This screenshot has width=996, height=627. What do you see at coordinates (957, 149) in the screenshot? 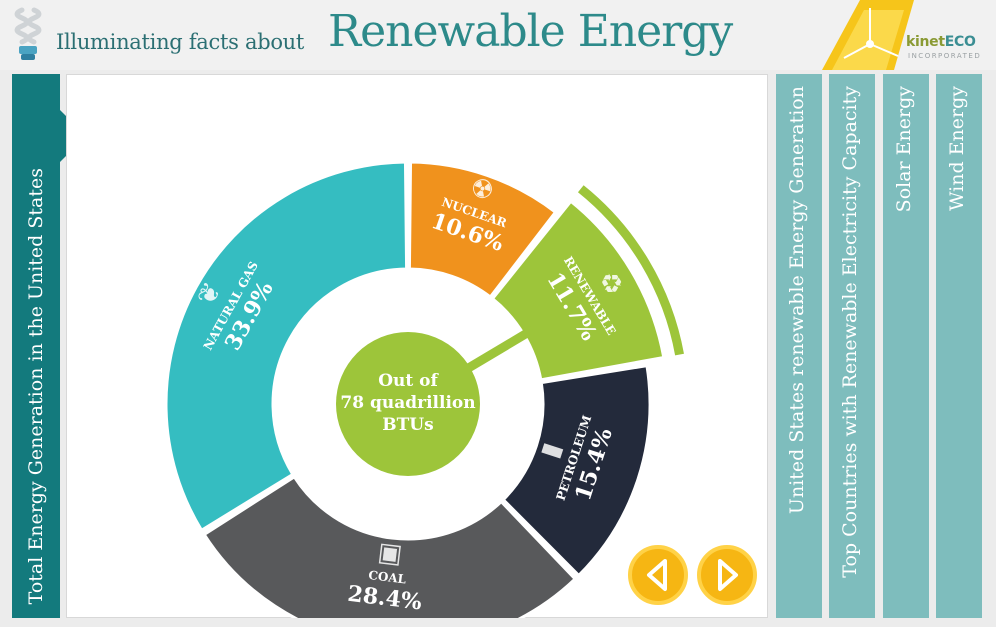
I see `tab-label: Wind Energy` at bounding box center [957, 149].